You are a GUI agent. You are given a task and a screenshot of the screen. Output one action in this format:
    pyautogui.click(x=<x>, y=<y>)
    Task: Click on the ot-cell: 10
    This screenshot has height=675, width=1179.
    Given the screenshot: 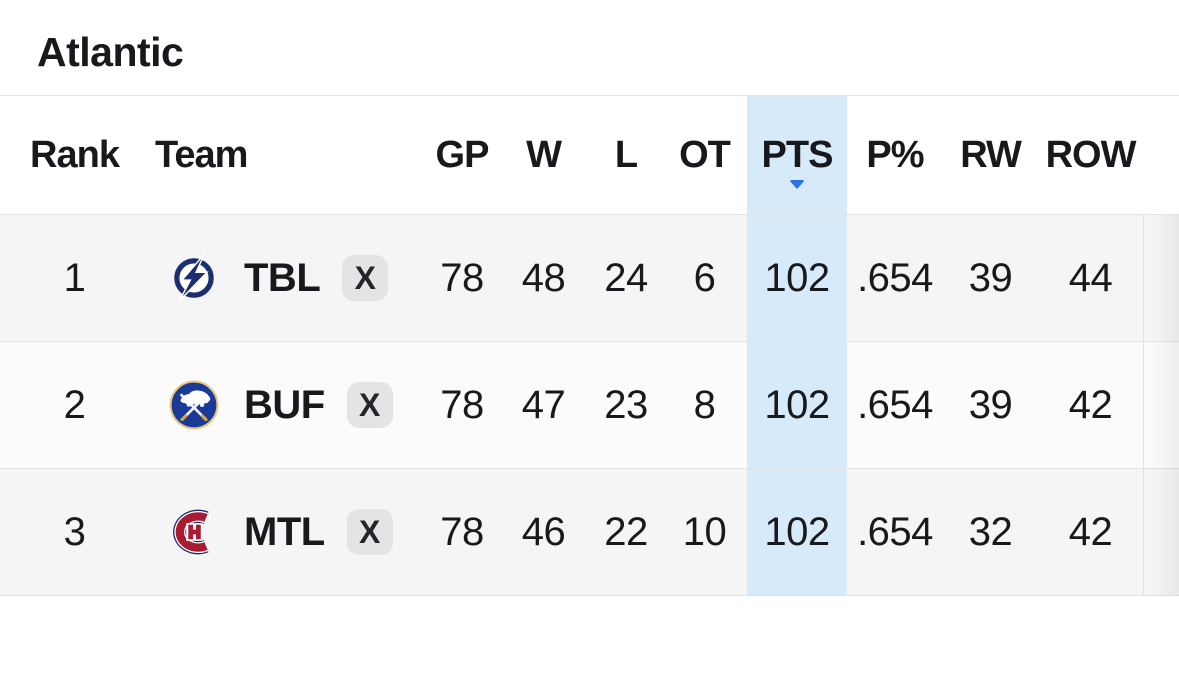 What is the action you would take?
    pyautogui.click(x=704, y=531)
    